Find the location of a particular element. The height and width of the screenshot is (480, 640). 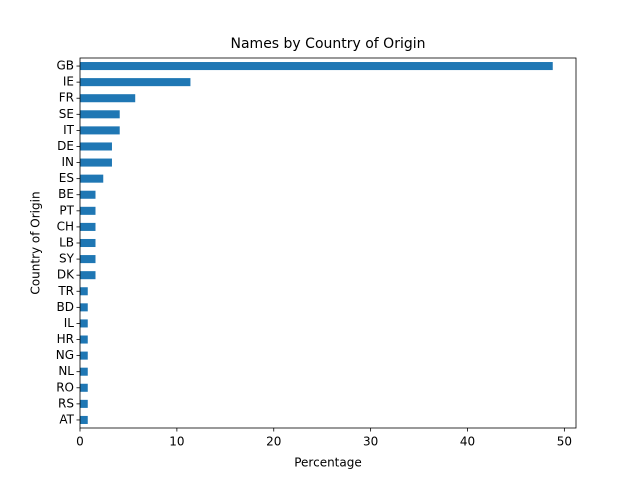

x-axis-label: Percentage is located at coordinates (328, 463).